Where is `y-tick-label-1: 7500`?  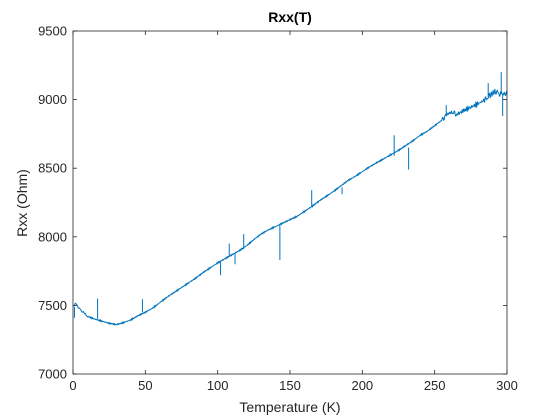
y-tick-label-1: 7500 is located at coordinates (52, 305).